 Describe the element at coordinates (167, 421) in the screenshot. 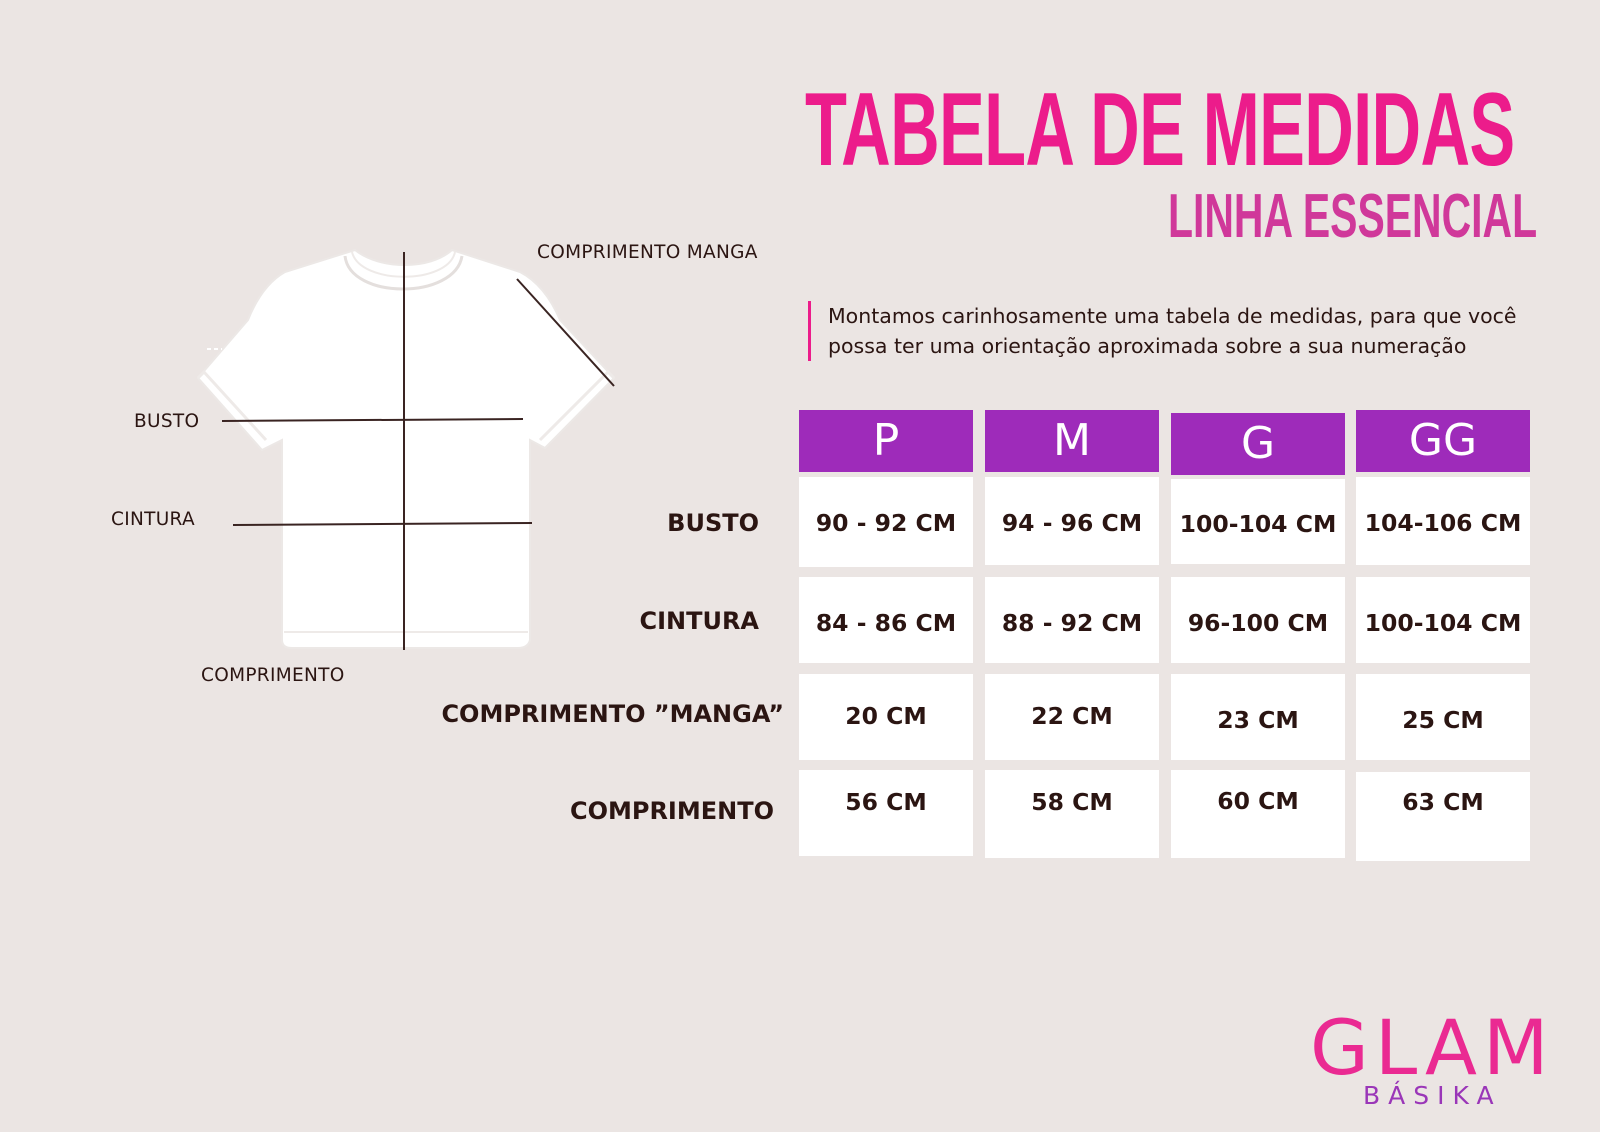

I see `label-bust: BUSTO` at that location.